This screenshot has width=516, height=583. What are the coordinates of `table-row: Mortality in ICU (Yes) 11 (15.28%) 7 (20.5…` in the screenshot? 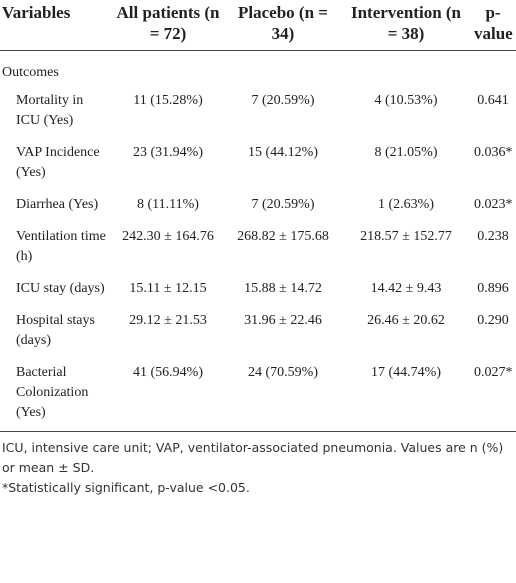 It's located at (258, 111).